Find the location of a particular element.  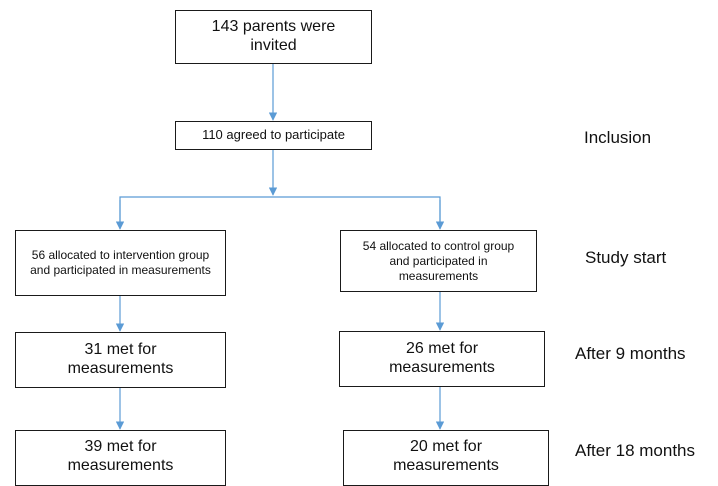

node-intervention-9m-label: 31 met for measurements is located at coordinates (120, 359).